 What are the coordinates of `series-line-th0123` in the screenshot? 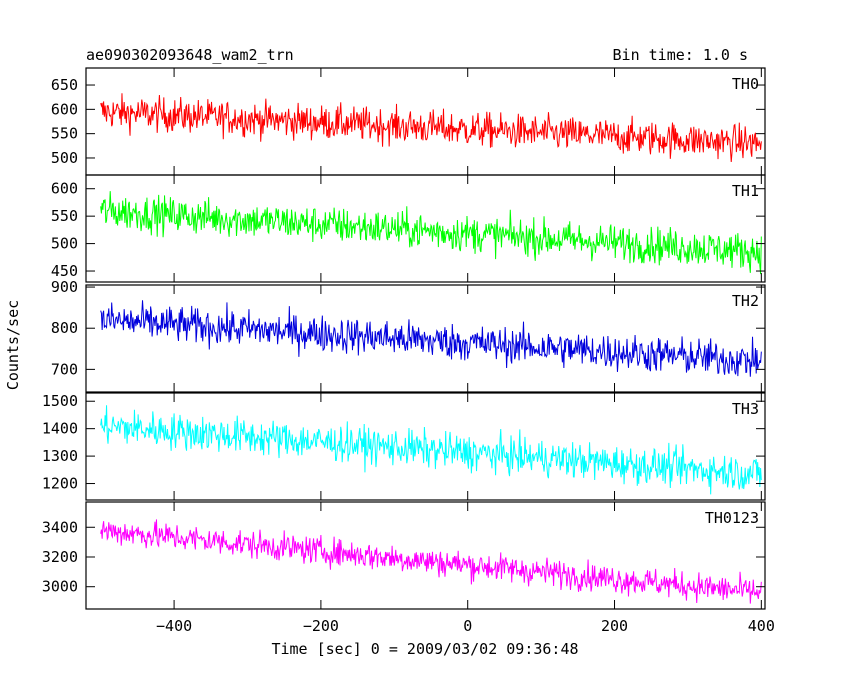 It's located at (431, 561).